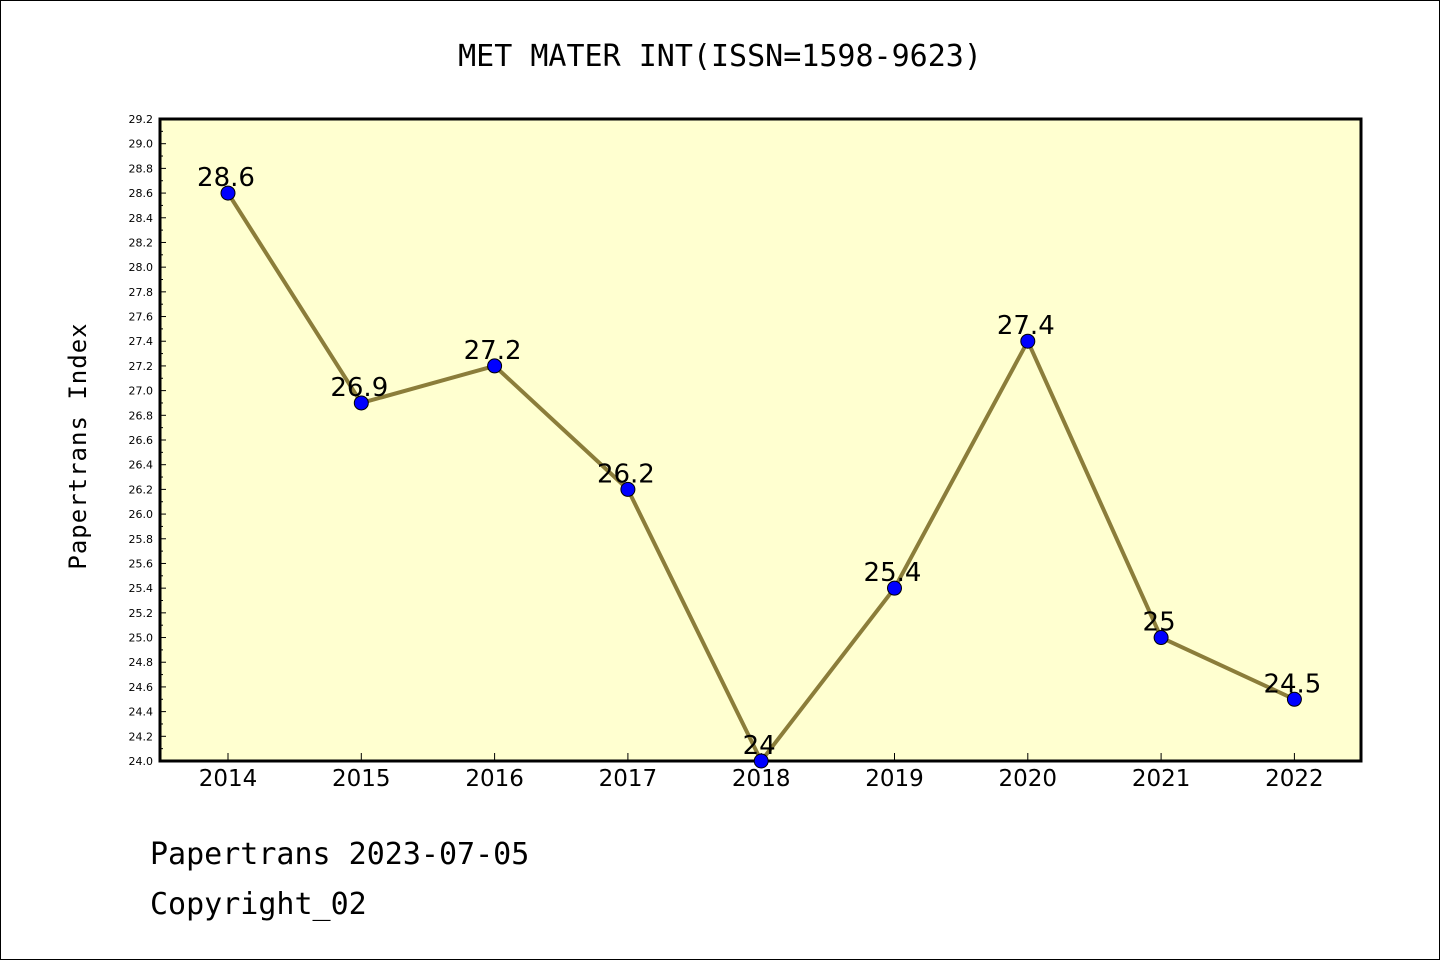 The width and height of the screenshot is (1440, 960). Describe the element at coordinates (1159, 623) in the screenshot. I see `data-label: 25` at that location.